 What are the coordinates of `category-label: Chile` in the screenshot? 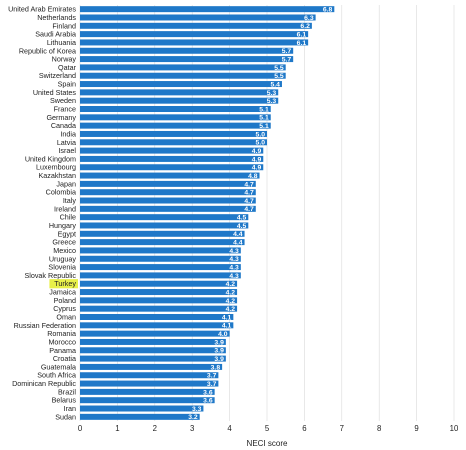 It's located at (68, 217).